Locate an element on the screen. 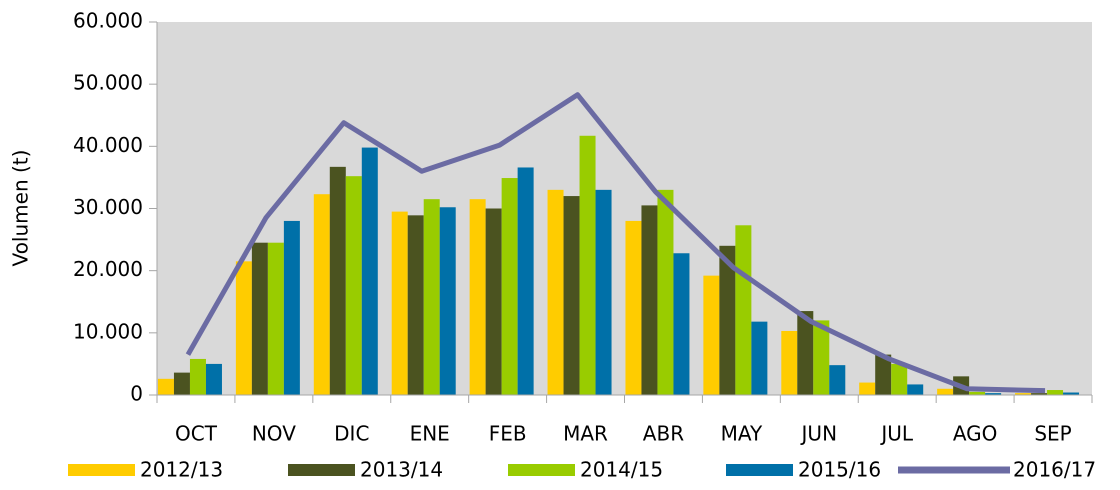 Image resolution: width=1120 pixels, height=490 pixels. x-tick-label: AGO is located at coordinates (975, 434).